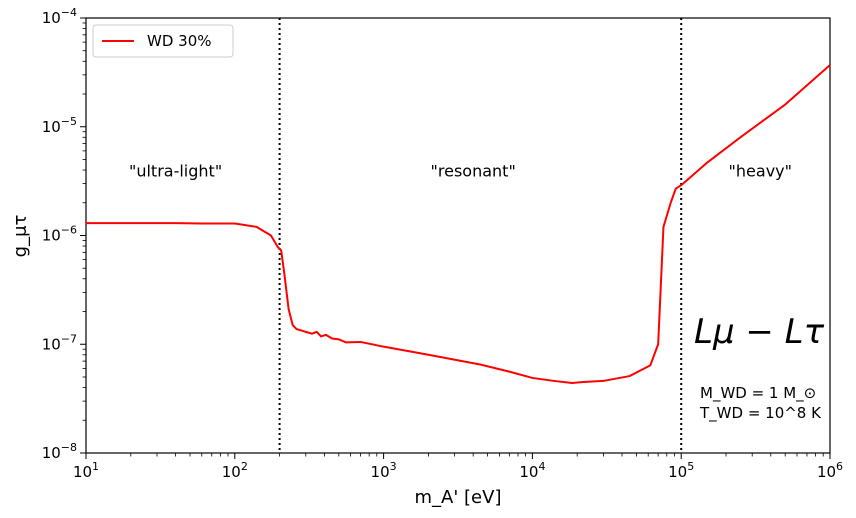  Describe the element at coordinates (760, 170) in the screenshot. I see `region-label: "heavy"` at that location.